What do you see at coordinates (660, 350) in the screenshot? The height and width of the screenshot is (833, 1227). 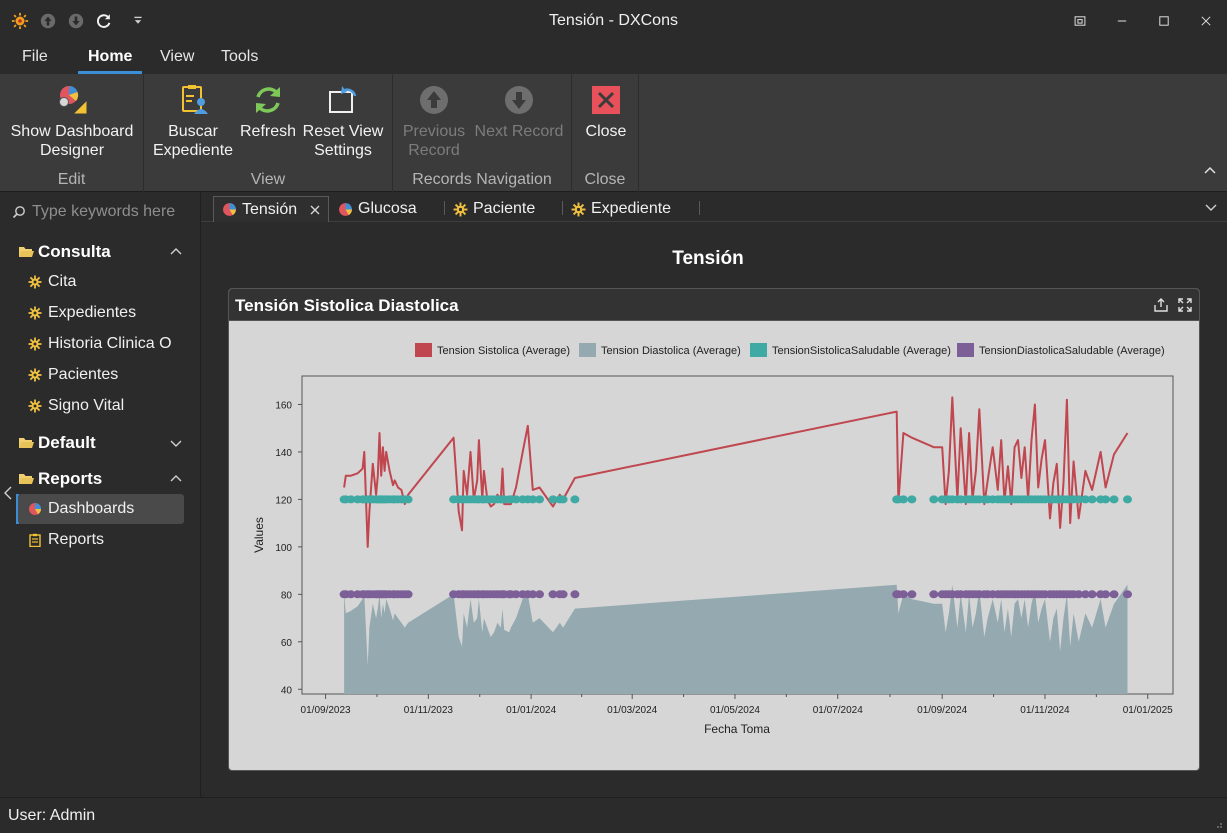 I see `legend-item: Tension Diastolica (Average)` at bounding box center [660, 350].